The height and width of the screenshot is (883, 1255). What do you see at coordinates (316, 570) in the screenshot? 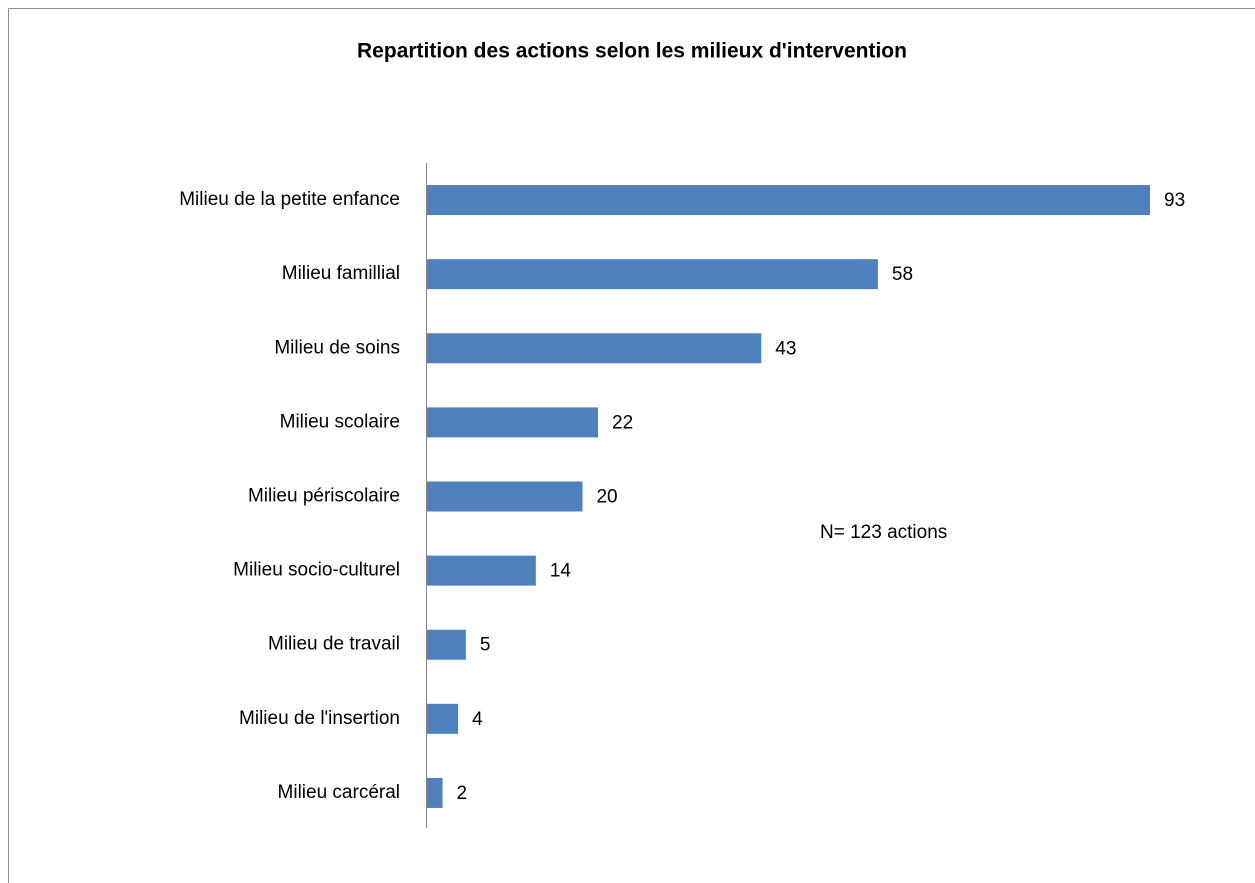
I see `y-tick-label: Milieu socio-culturel` at bounding box center [316, 570].